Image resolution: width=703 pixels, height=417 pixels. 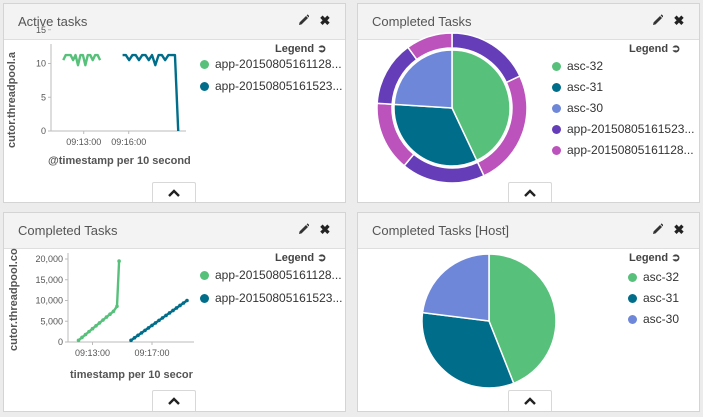 I want to click on panel-title: Active tasks, so click(x=53, y=21).